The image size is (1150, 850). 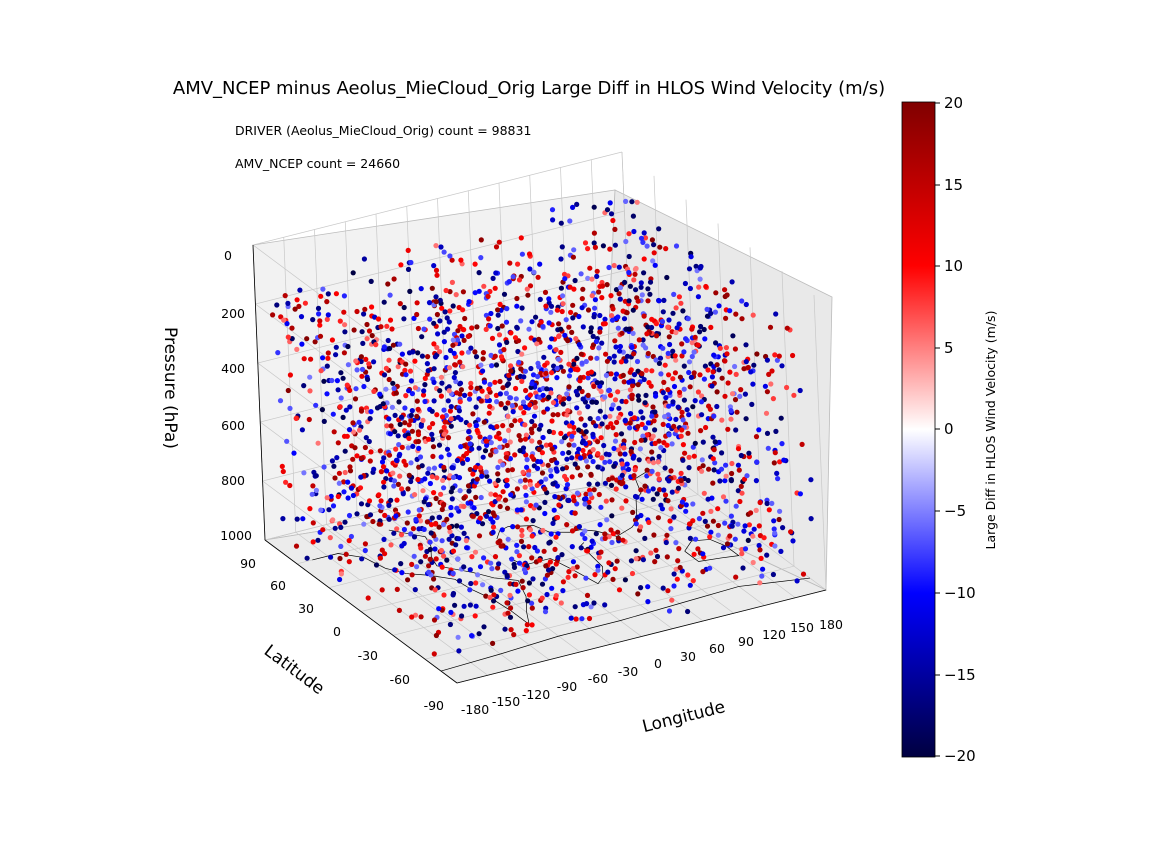 I want to click on cb-tick-label: −15, so click(x=960, y=675).